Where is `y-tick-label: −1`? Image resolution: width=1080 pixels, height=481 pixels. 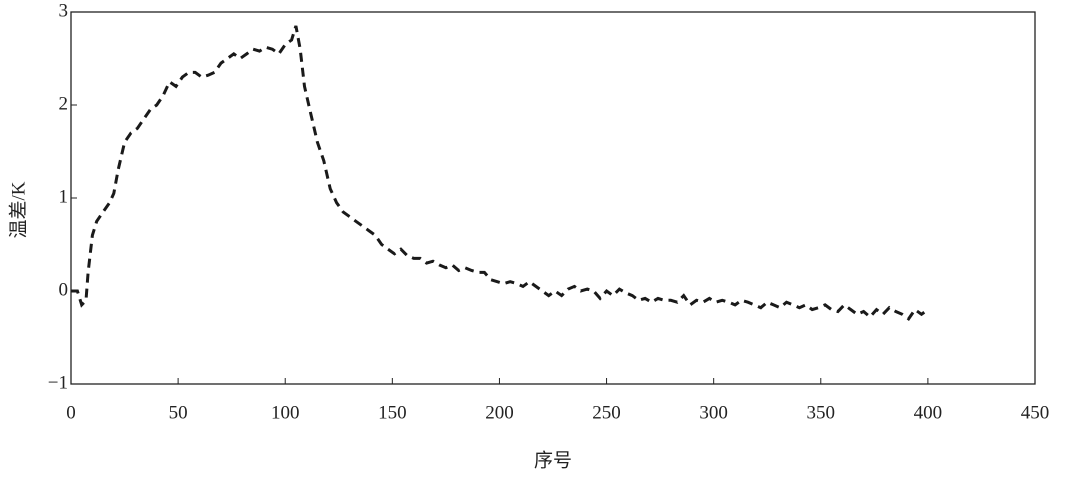 y-tick-label: −1 is located at coordinates (58, 382).